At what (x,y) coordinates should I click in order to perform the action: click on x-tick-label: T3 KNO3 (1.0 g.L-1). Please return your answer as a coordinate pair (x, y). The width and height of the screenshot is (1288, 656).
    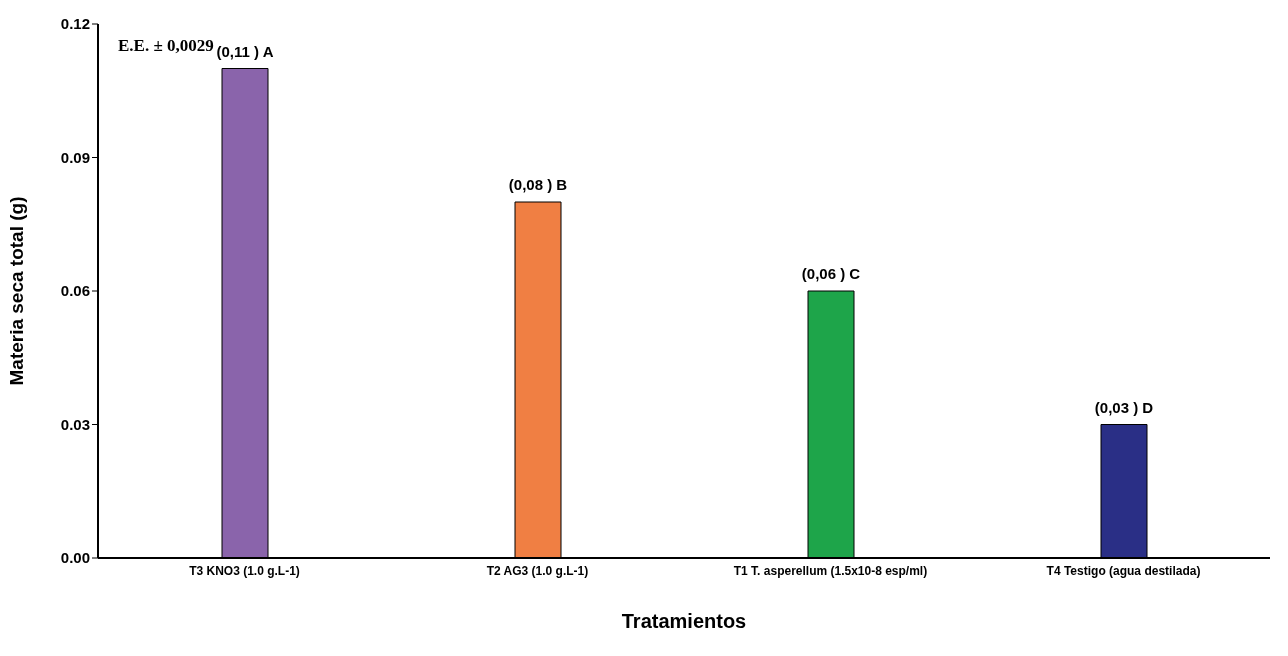
    Looking at the image, I should click on (244, 570).